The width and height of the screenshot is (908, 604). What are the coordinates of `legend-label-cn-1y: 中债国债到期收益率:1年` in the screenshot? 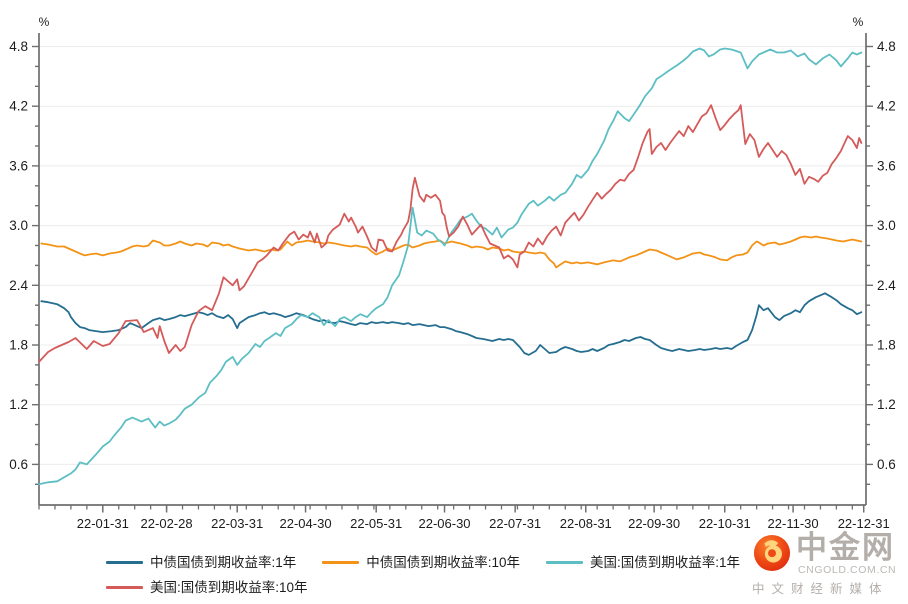 It's located at (223, 562).